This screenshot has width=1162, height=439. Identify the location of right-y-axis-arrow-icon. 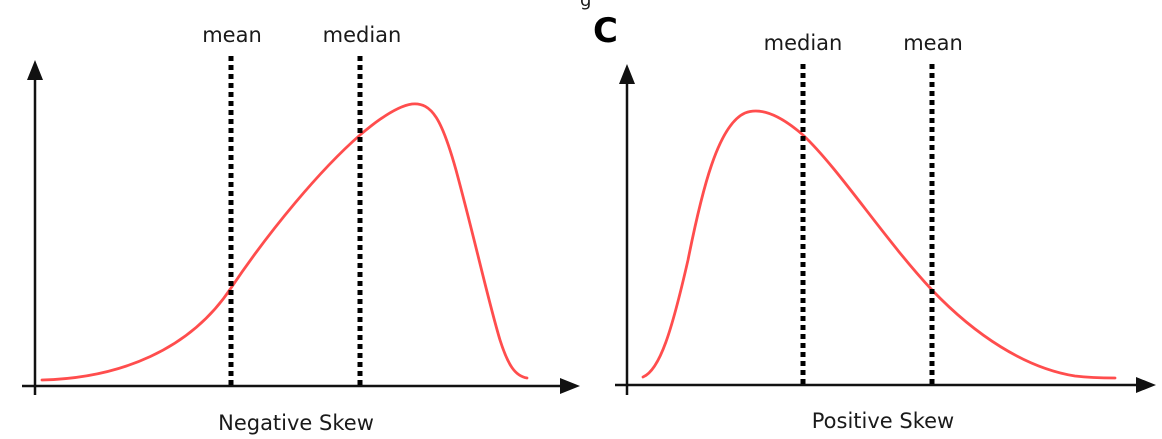
(627, 74).